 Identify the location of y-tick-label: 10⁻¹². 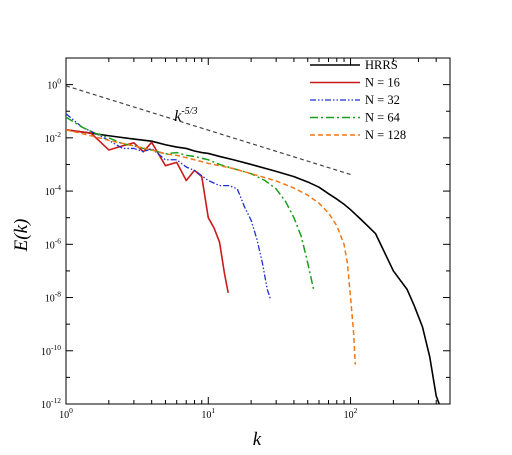
(51, 403).